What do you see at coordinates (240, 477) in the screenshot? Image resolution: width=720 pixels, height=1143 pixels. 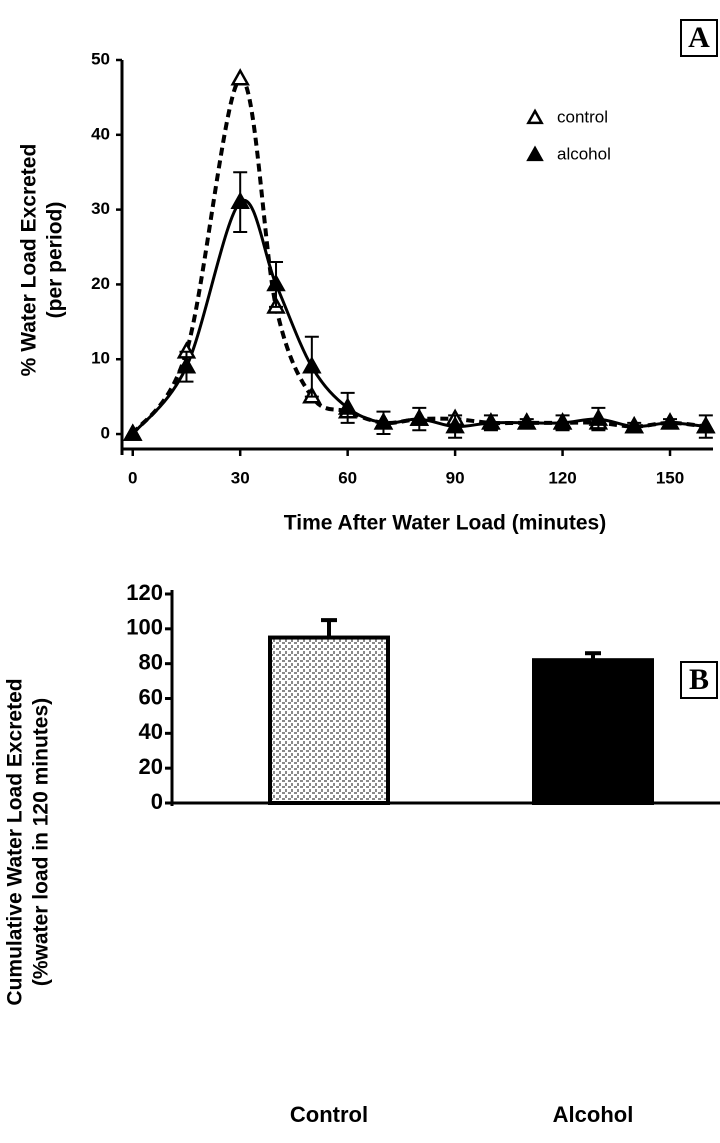 I see `x-tick-label: 30` at bounding box center [240, 477].